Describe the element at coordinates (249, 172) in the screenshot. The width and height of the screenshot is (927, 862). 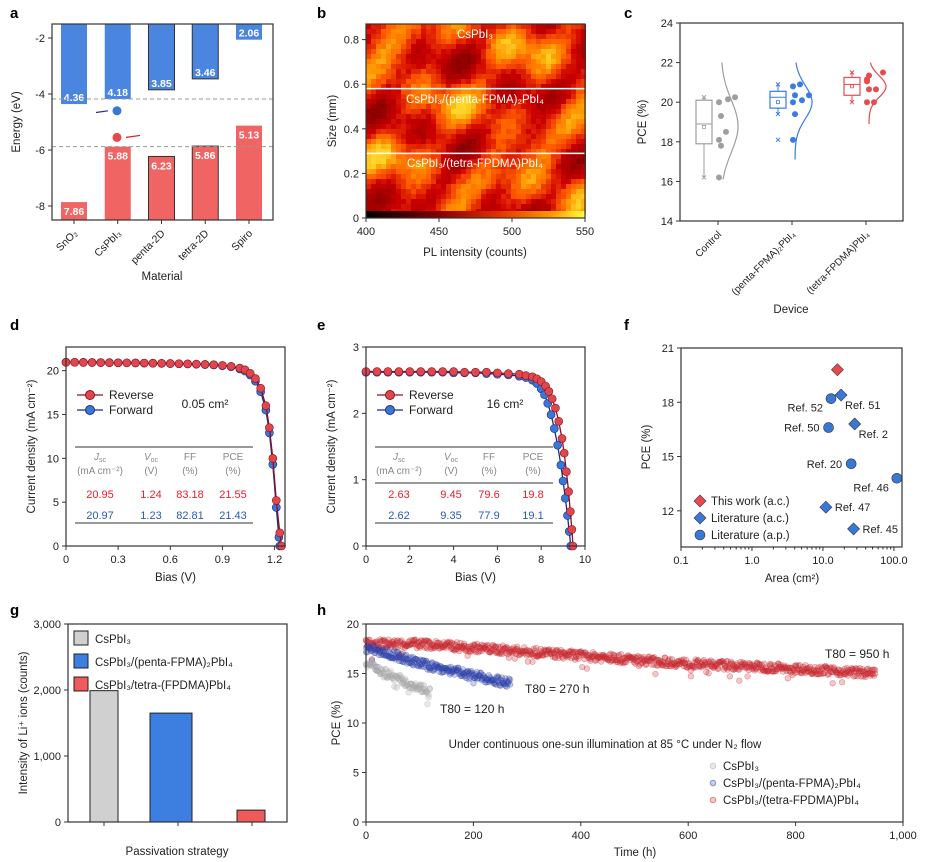
I see `vbm-bar` at that location.